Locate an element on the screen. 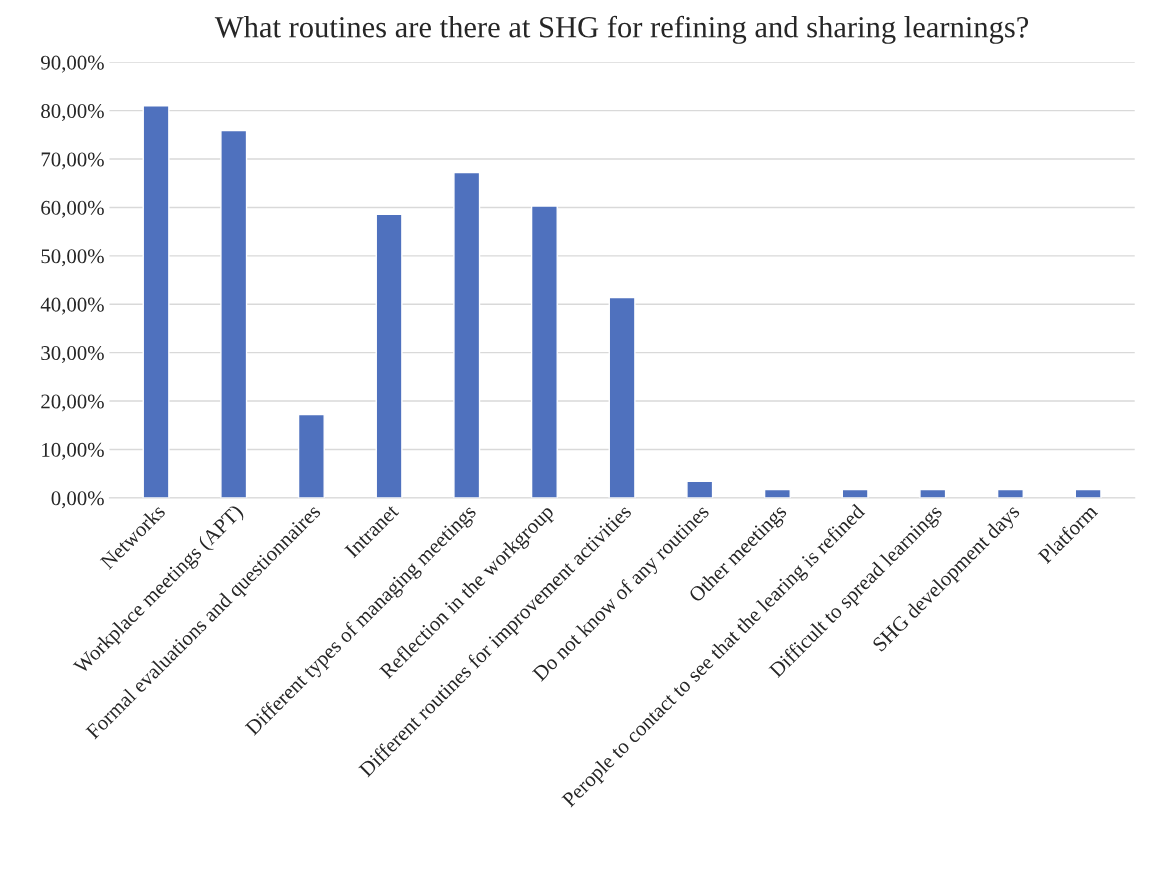 The width and height of the screenshot is (1152, 889). y-tick-label: 50,00% is located at coordinates (72, 258).